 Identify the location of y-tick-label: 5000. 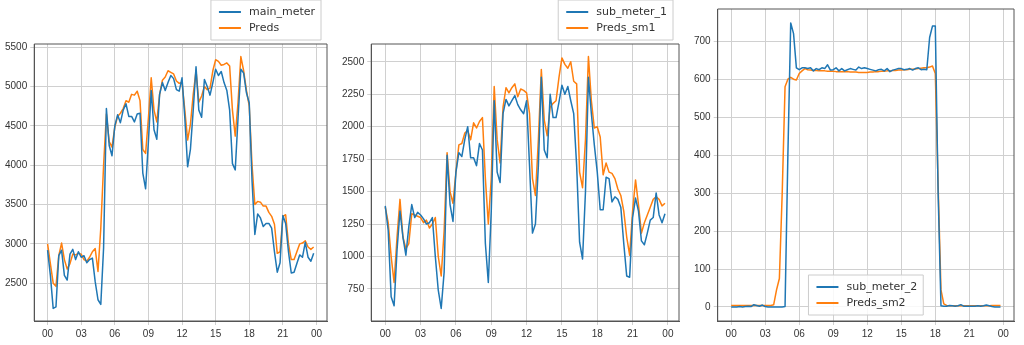
(16, 86).